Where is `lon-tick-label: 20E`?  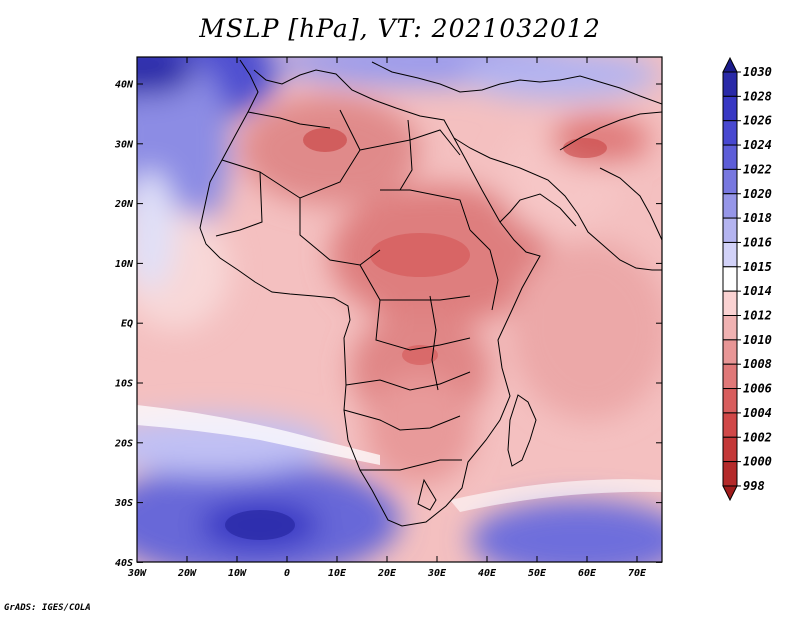
lon-tick-label: 20E is located at coordinates (387, 573).